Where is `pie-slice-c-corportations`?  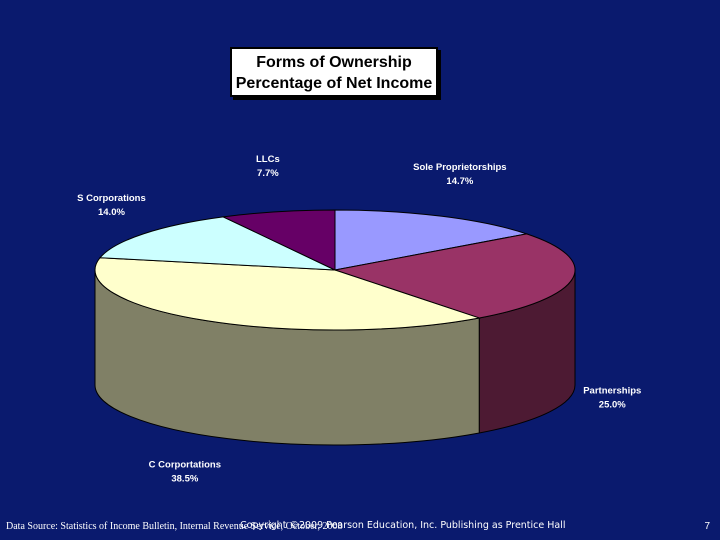 pie-slice-c-corportations is located at coordinates (288, 294).